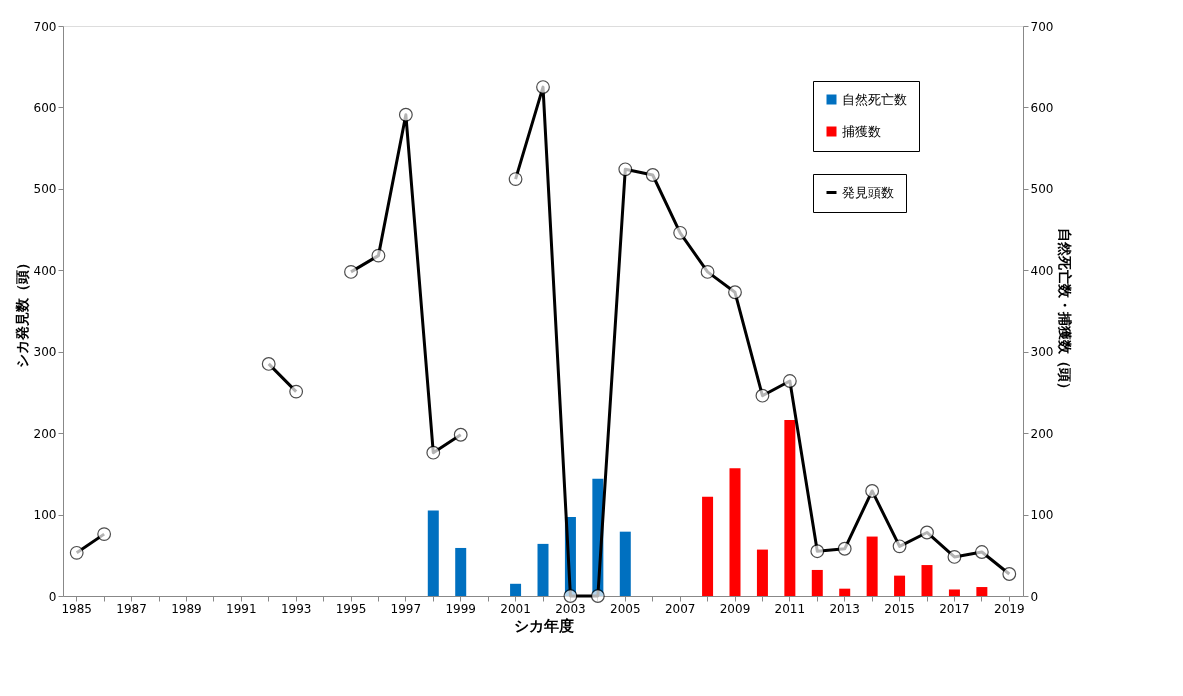 The image size is (1183, 696). Describe the element at coordinates (735, 608) in the screenshot. I see `x-tick-label: 2009` at that location.